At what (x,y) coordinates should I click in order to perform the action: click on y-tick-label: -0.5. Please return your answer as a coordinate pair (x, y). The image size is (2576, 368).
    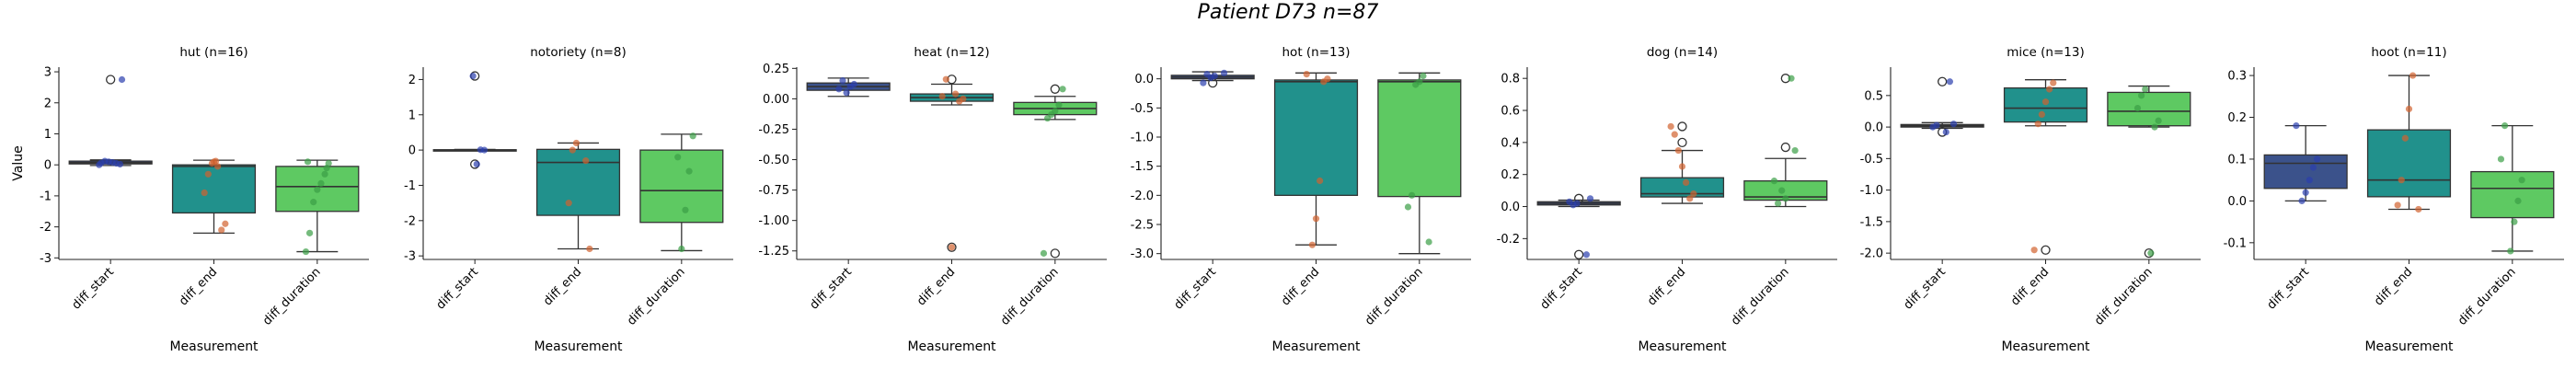
    Looking at the image, I should click on (1871, 160).